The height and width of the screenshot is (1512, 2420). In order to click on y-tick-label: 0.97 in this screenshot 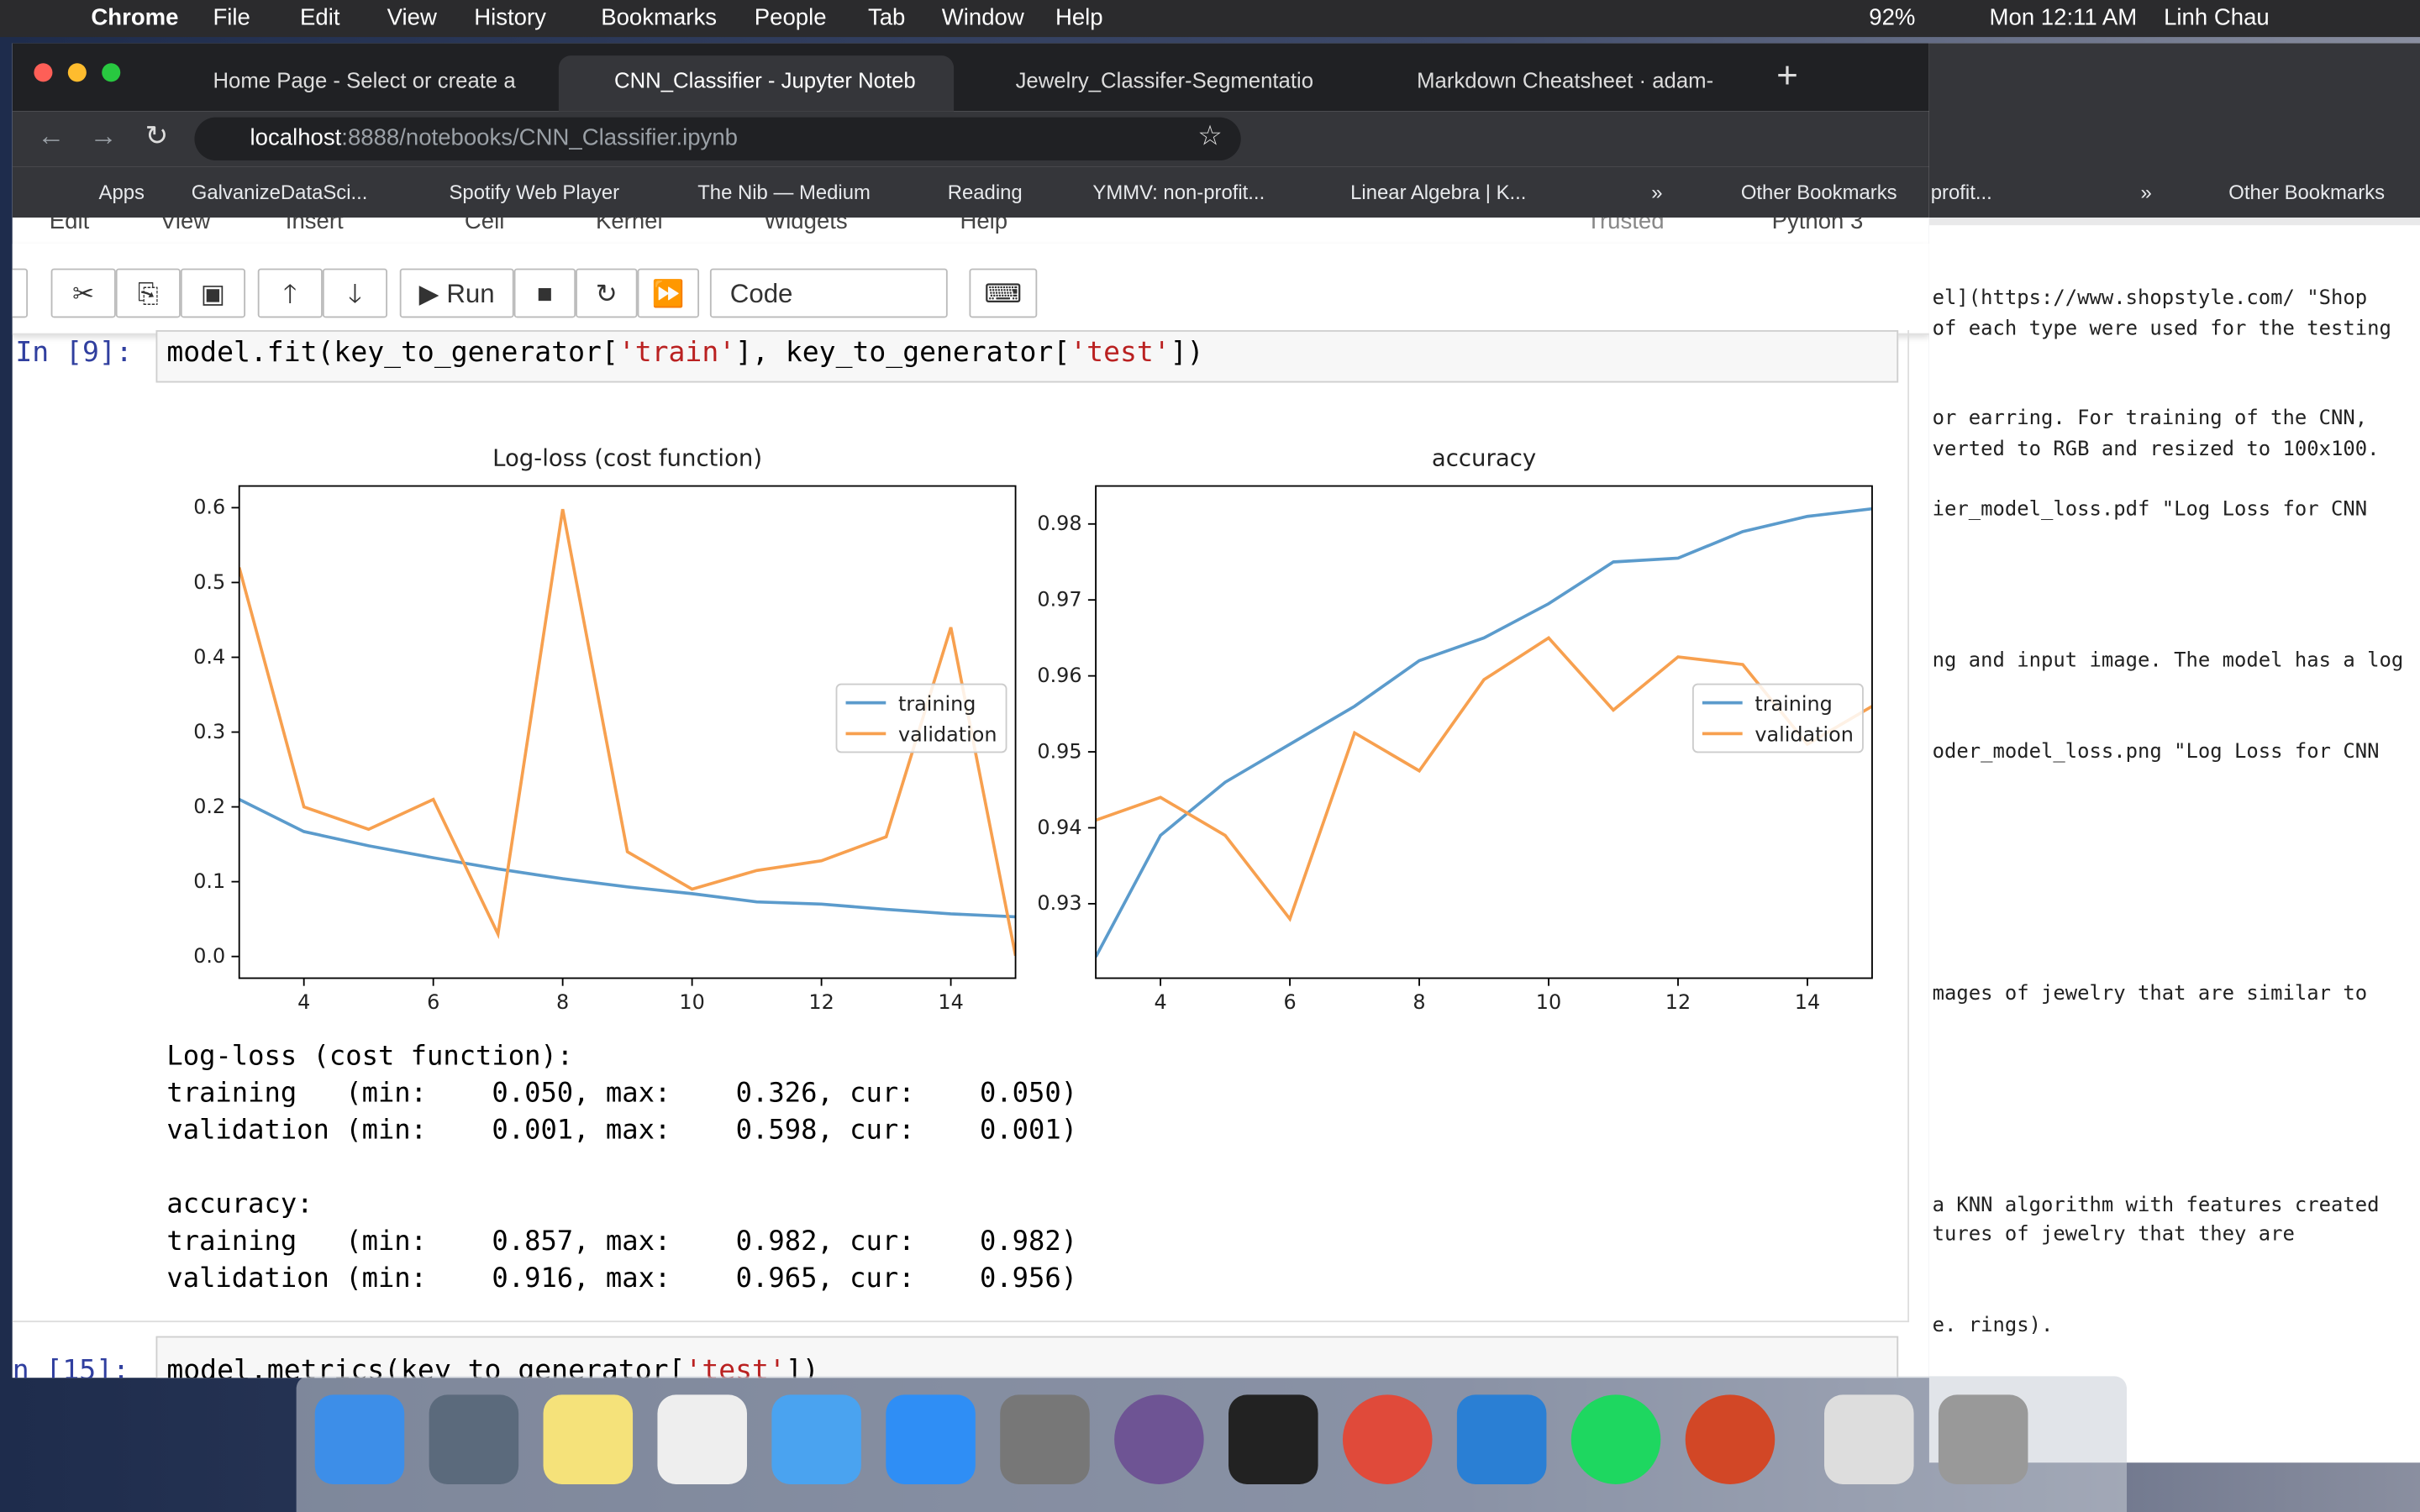, I will do `click(1059, 600)`.